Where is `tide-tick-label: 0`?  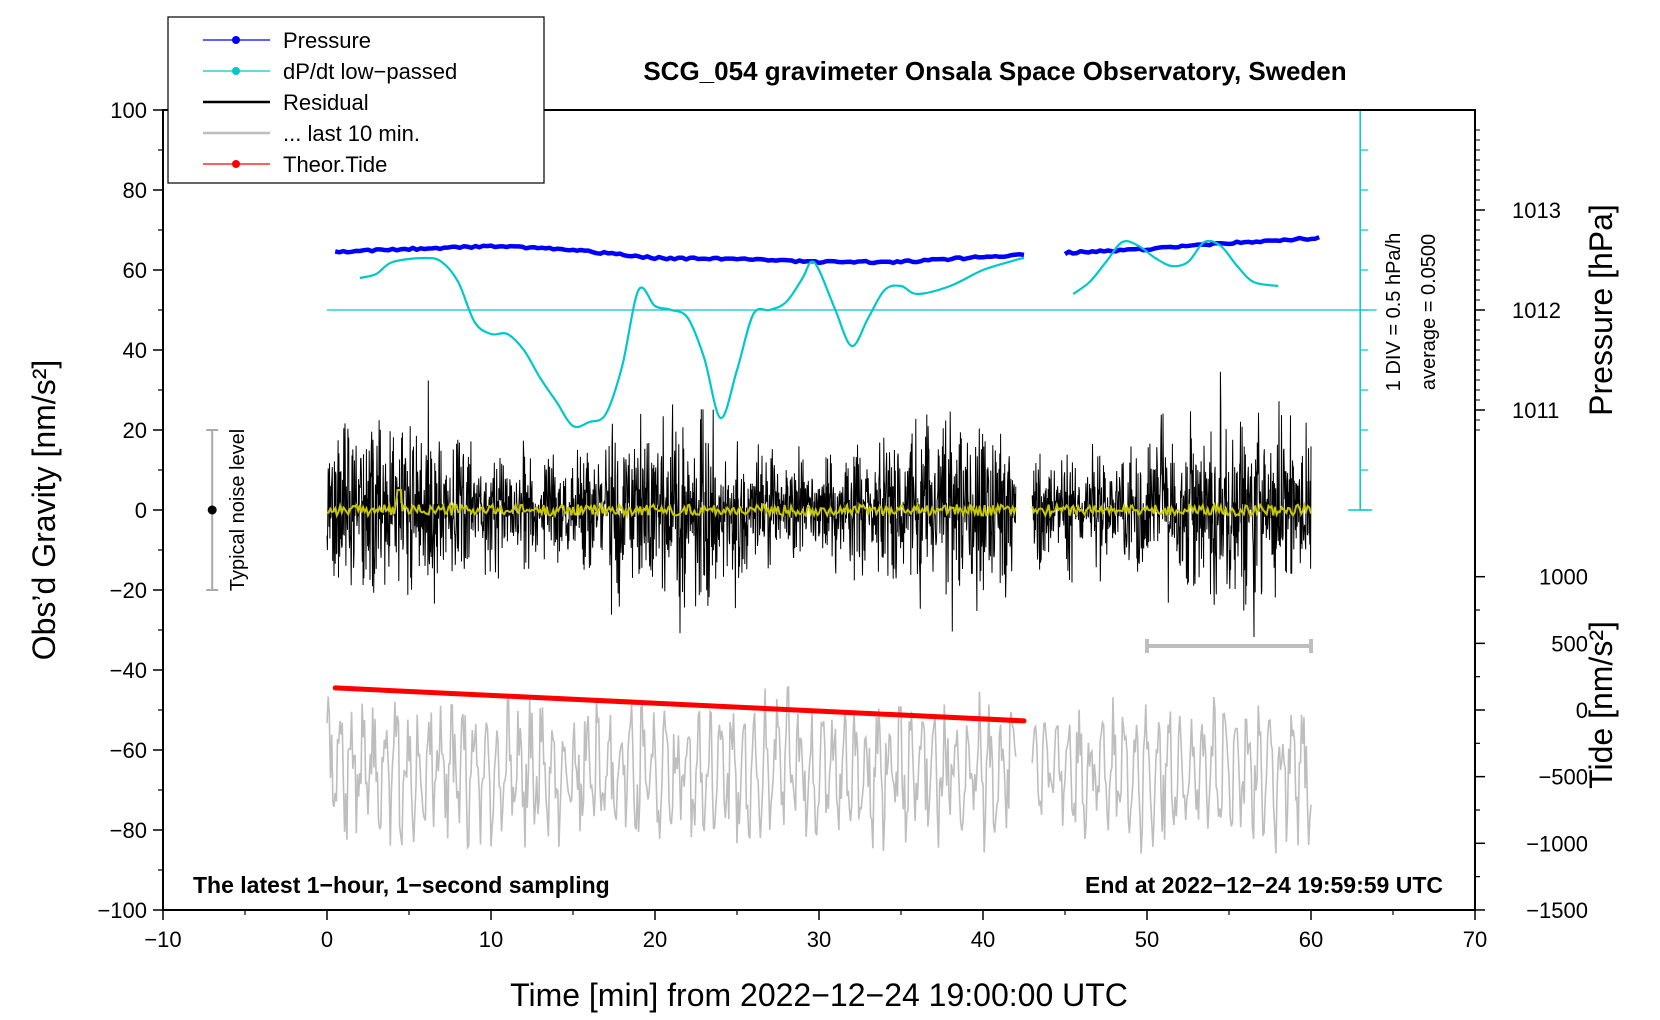
tide-tick-label: 0 is located at coordinates (1582, 710).